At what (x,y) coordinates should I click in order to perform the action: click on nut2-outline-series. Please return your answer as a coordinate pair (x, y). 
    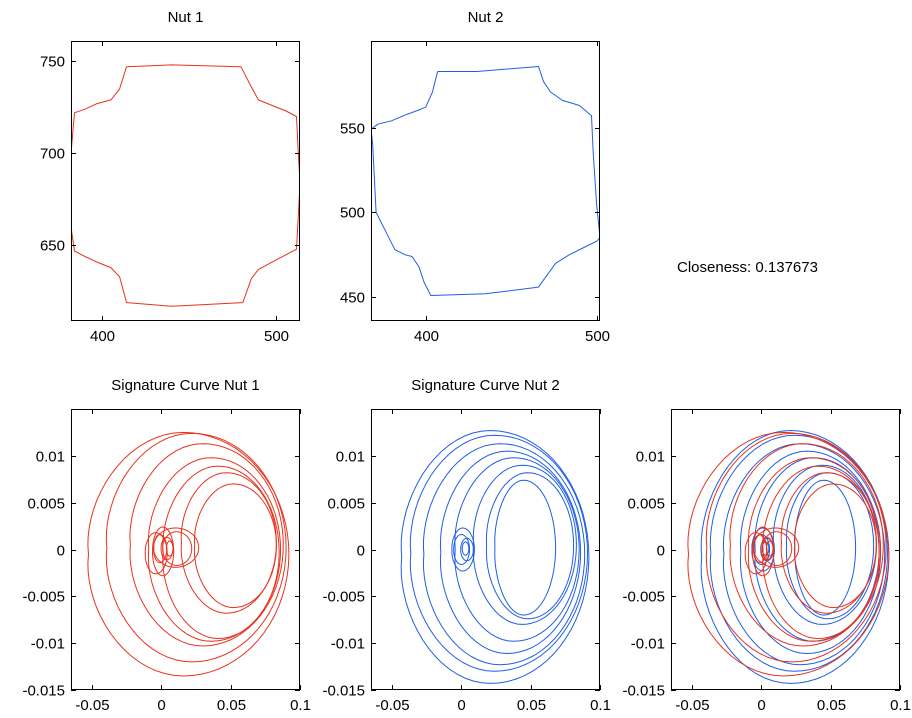
    Looking at the image, I should click on (485, 181).